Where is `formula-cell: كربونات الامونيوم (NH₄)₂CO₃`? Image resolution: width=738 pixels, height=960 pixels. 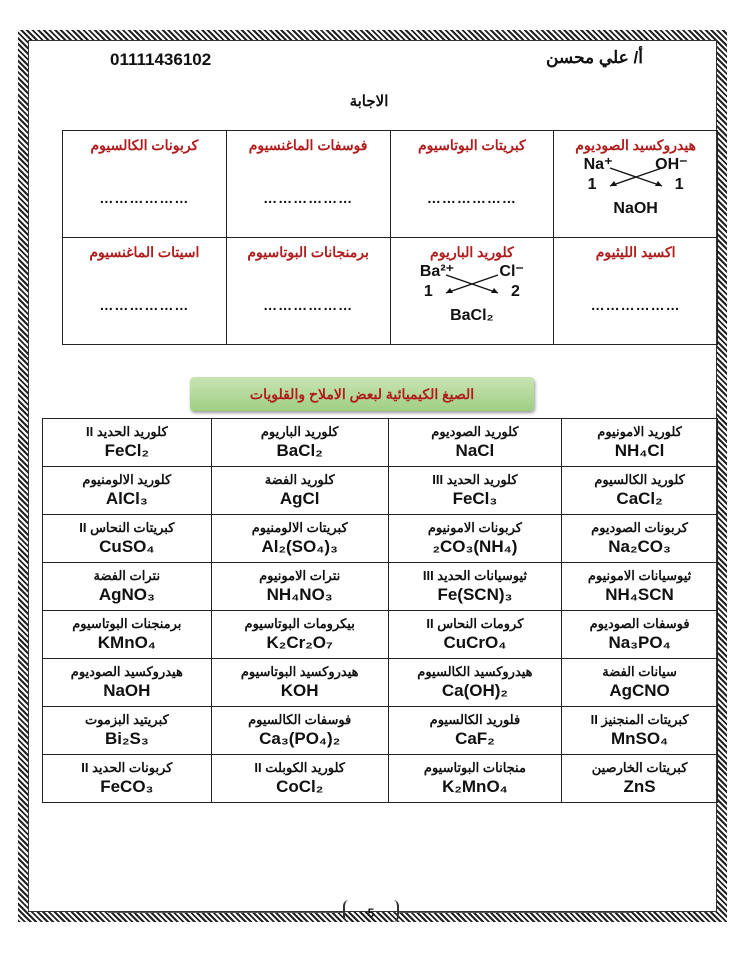
formula-cell: كربونات الامونيوم (NH₄)₂CO₃ is located at coordinates (475, 538).